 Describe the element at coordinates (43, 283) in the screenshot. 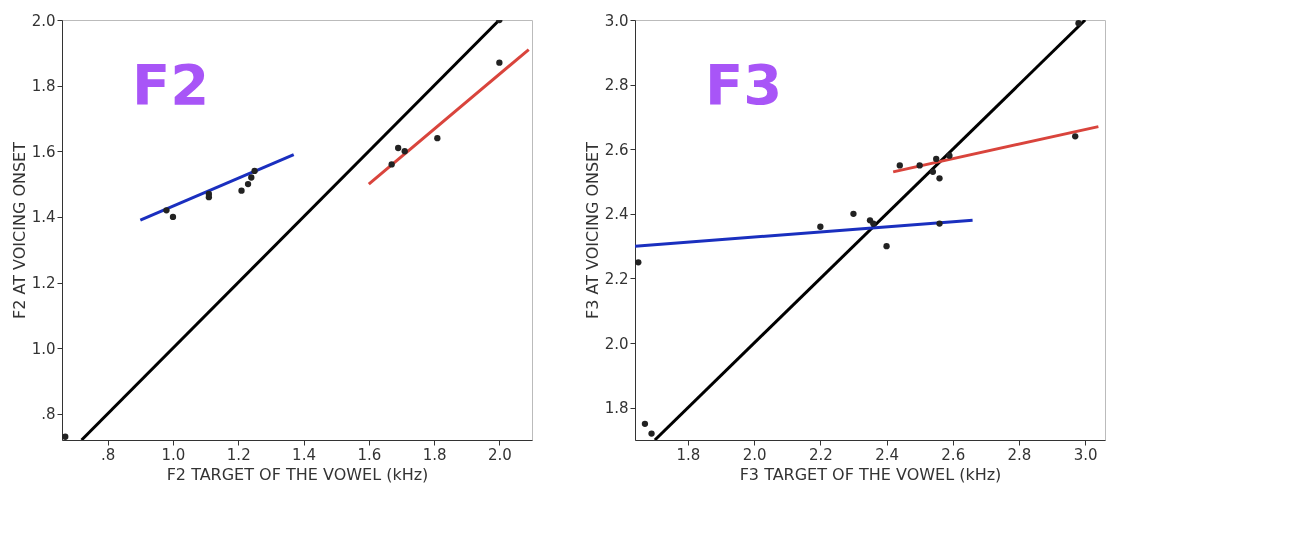

I see `y-tick-label: 1.2` at that location.